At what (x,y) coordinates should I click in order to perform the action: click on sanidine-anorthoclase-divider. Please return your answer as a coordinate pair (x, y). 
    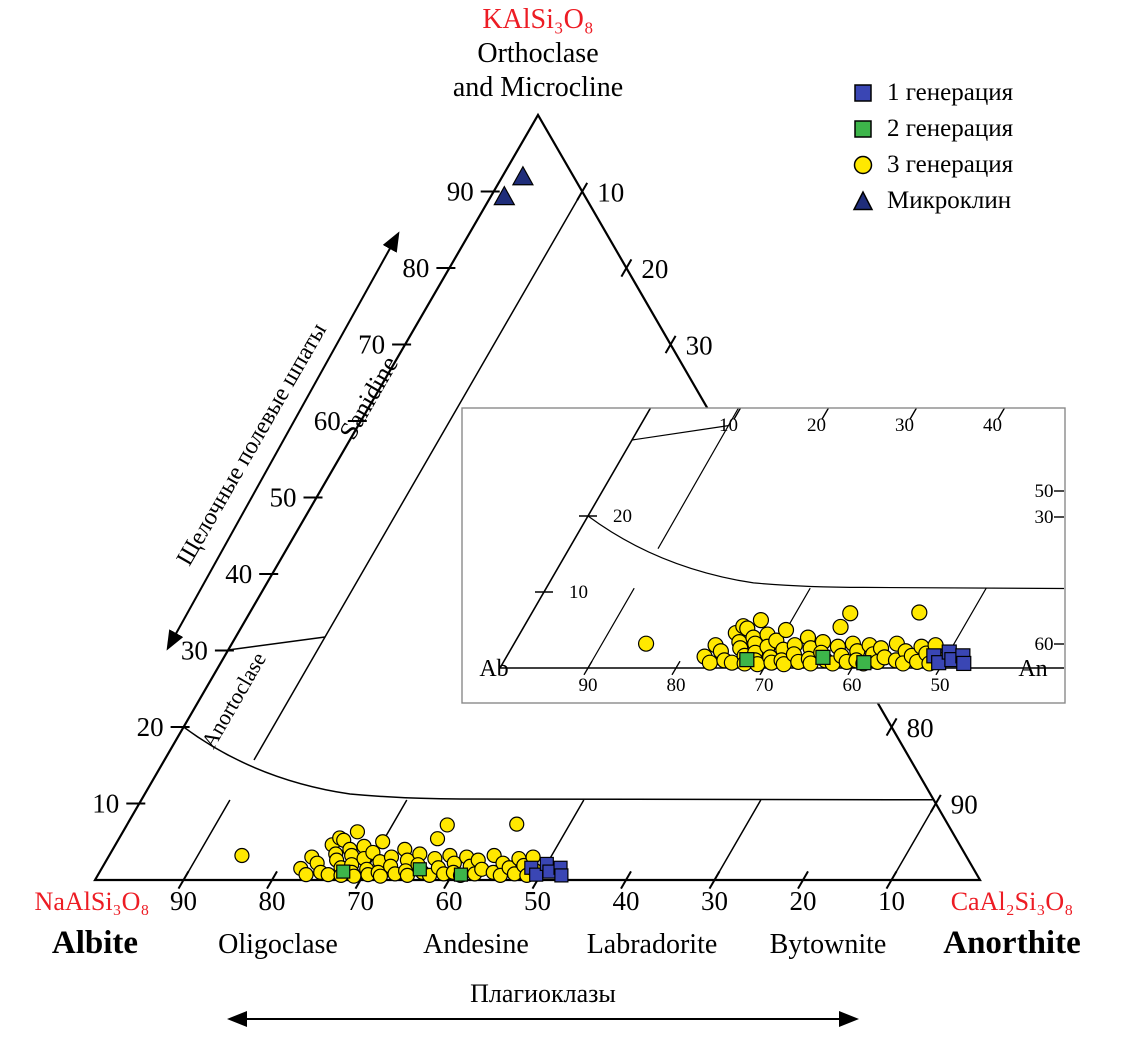
    Looking at the image, I should click on (276, 643).